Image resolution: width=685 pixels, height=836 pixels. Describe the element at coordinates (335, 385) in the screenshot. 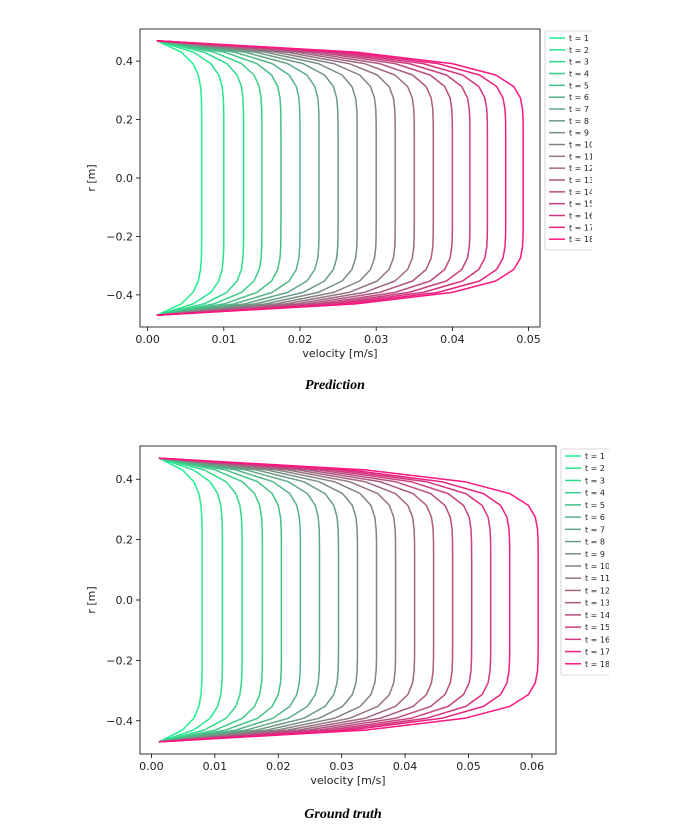

I see `chart-caption: Prediction` at that location.